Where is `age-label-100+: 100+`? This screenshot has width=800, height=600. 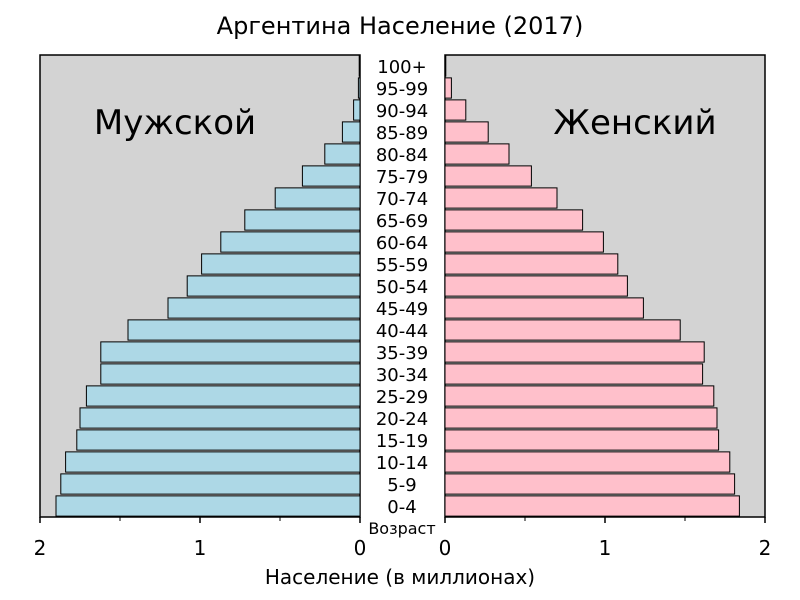 age-label-100+: 100+ is located at coordinates (401, 67).